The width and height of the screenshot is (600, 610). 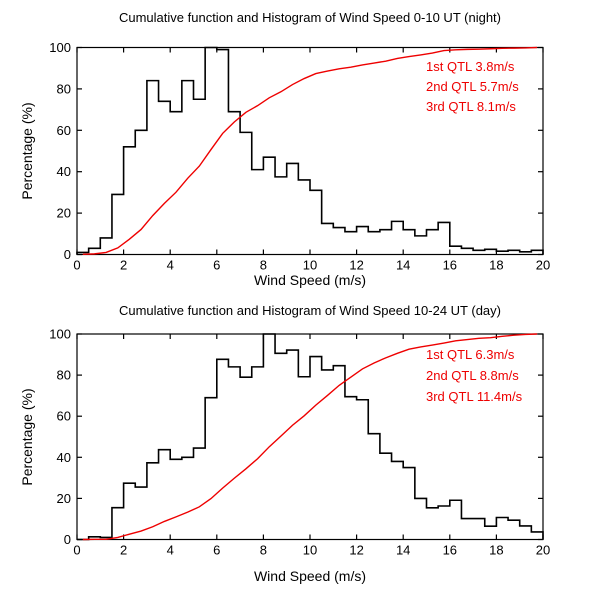 I want to click on night-quartile-3-annotation: 3rd QTL 8.1m/s, so click(x=471, y=106).